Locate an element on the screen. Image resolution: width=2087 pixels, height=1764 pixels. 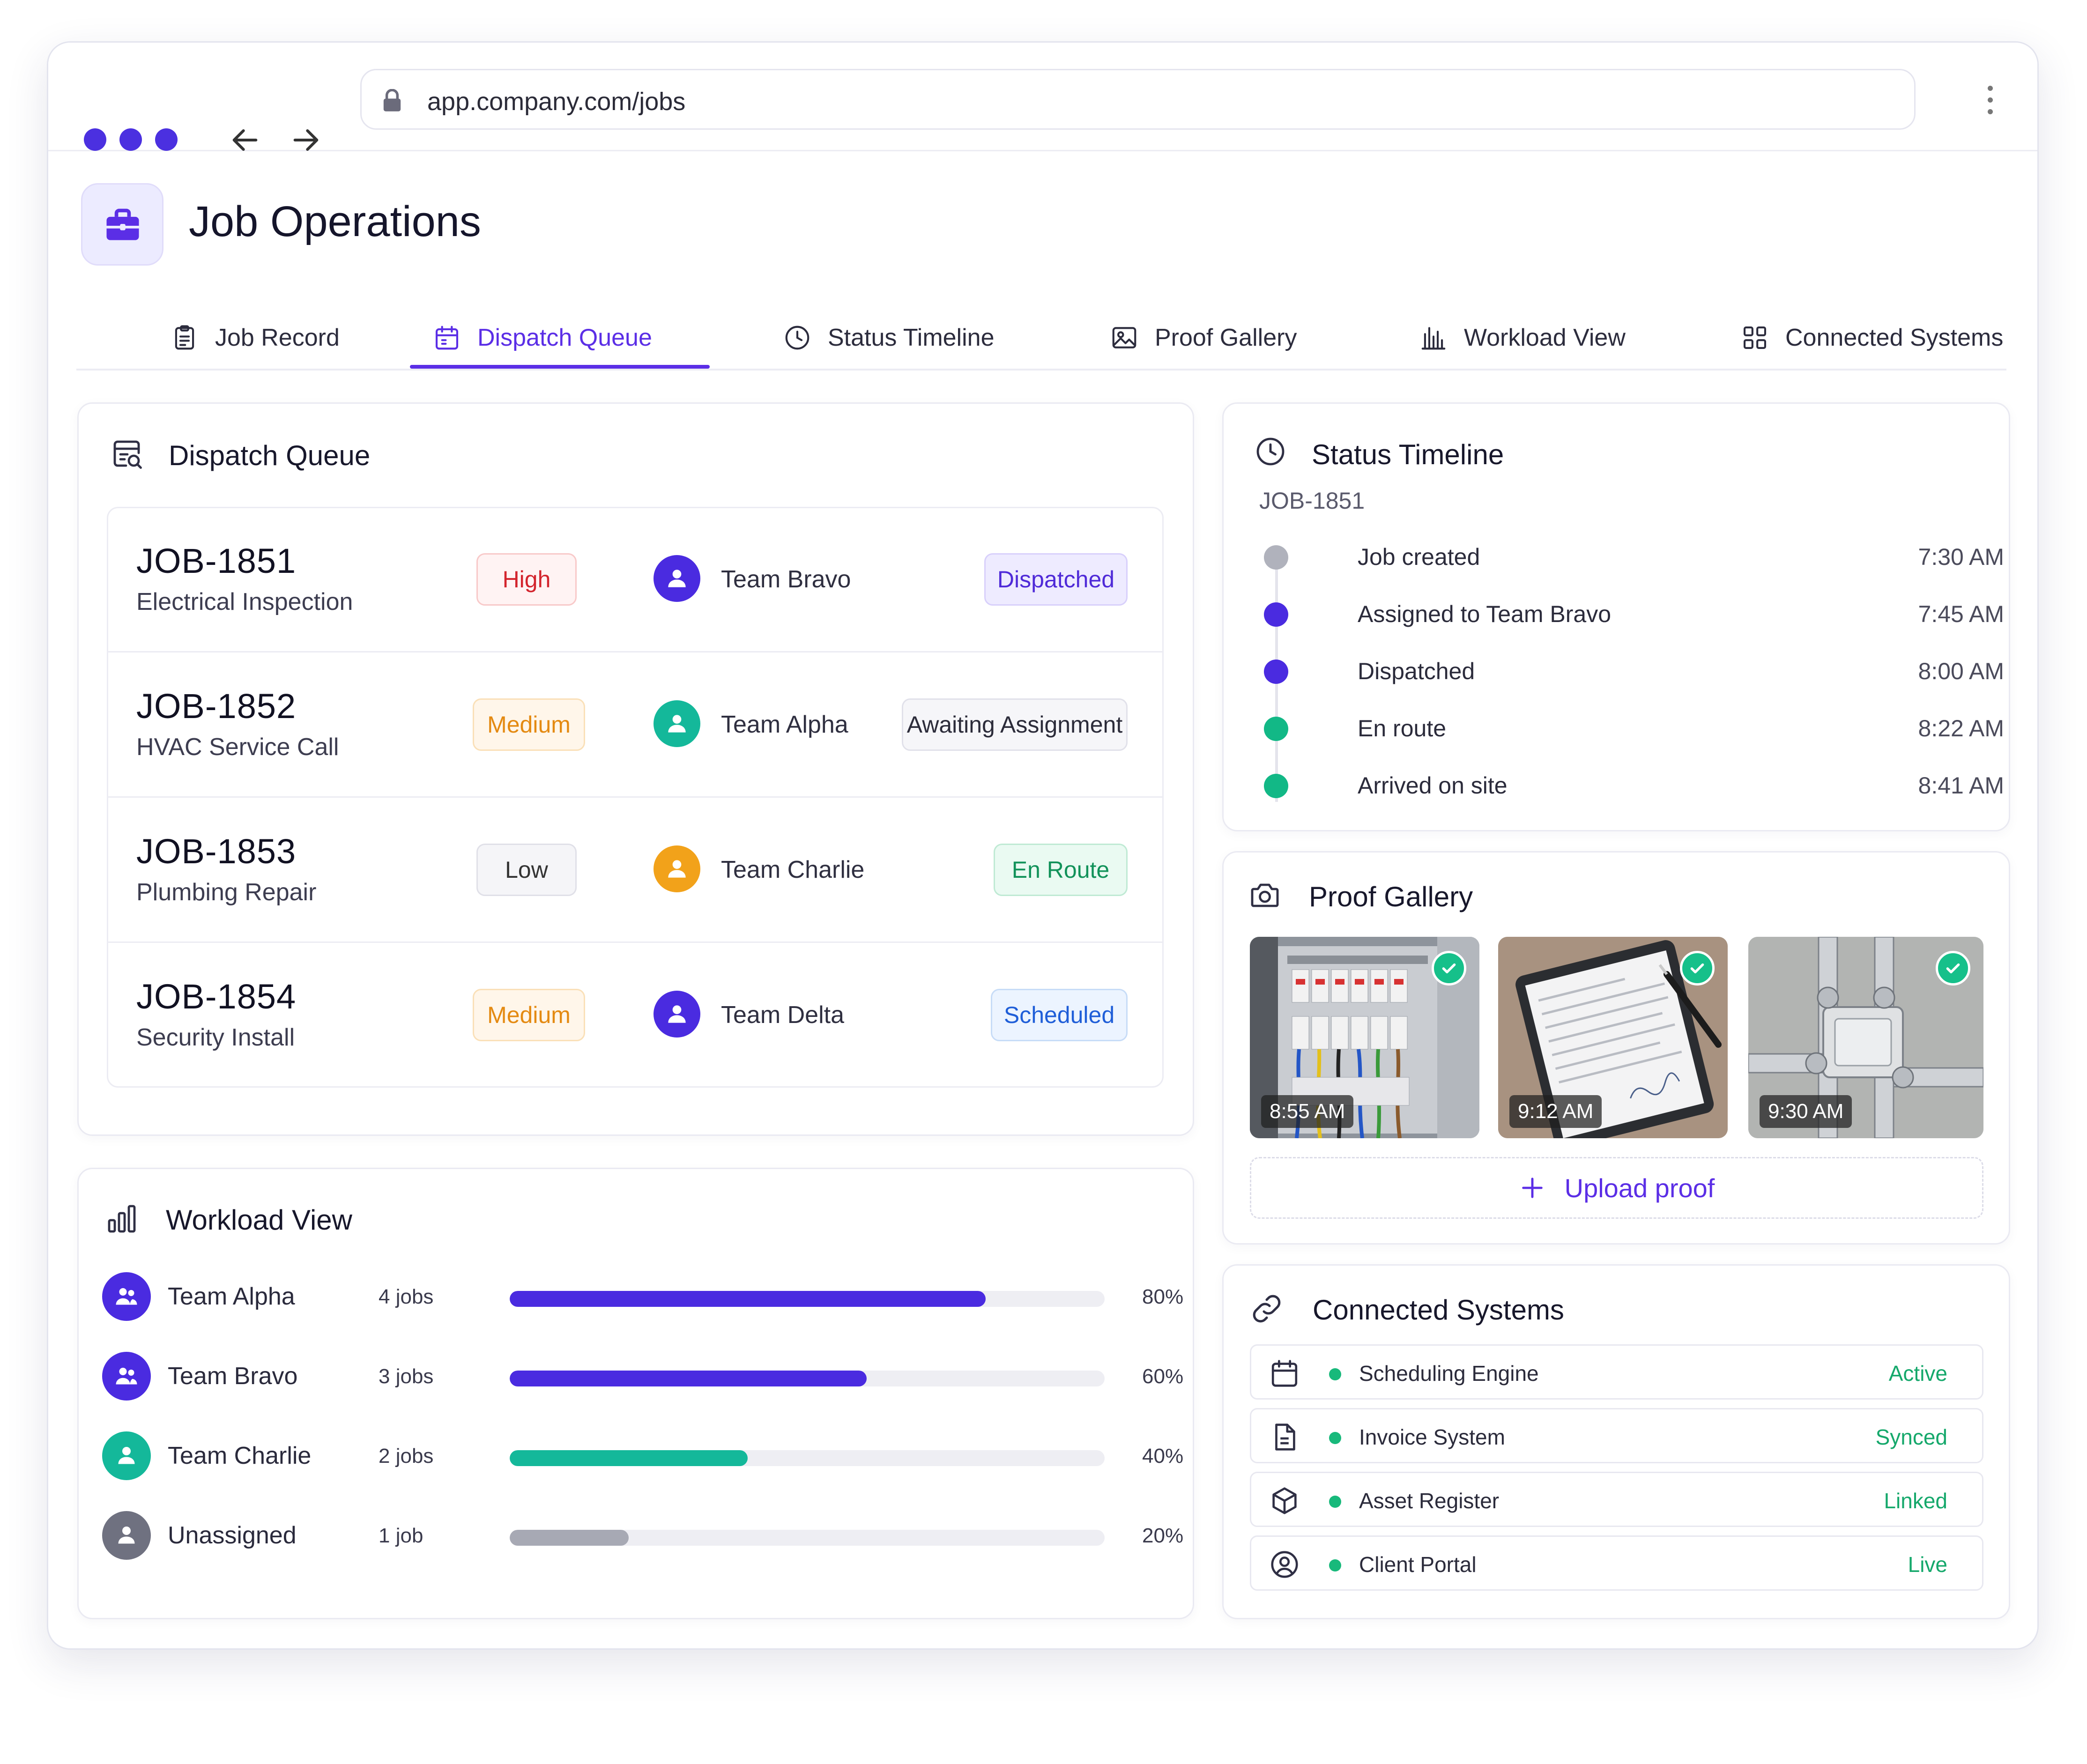
percent-label: 80% is located at coordinates (1163, 1296).